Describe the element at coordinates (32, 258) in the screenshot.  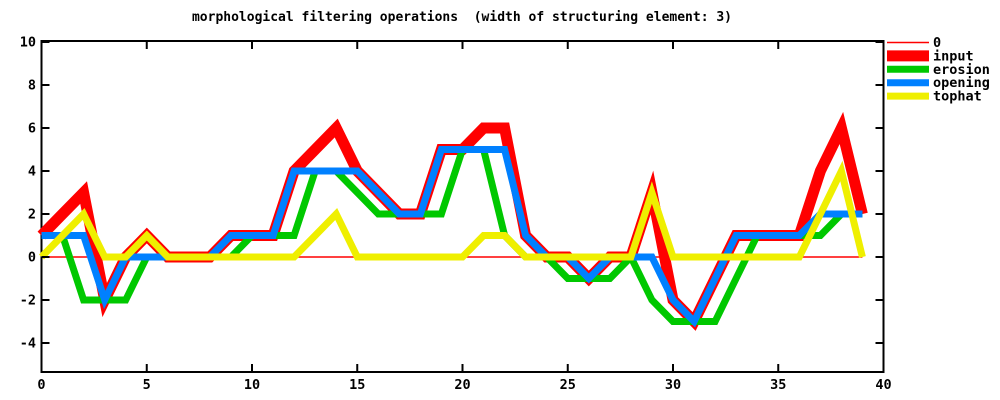
I see `y-tick-label: 0` at that location.